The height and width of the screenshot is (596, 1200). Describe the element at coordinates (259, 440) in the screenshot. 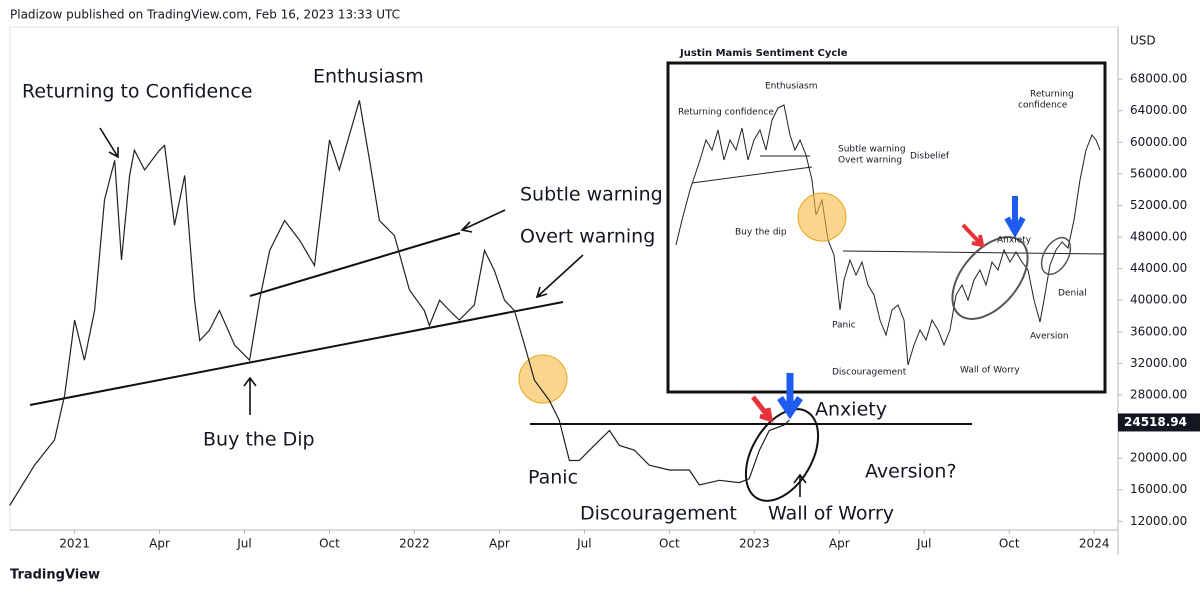

I see `annotation: Buy the Dip` at that location.